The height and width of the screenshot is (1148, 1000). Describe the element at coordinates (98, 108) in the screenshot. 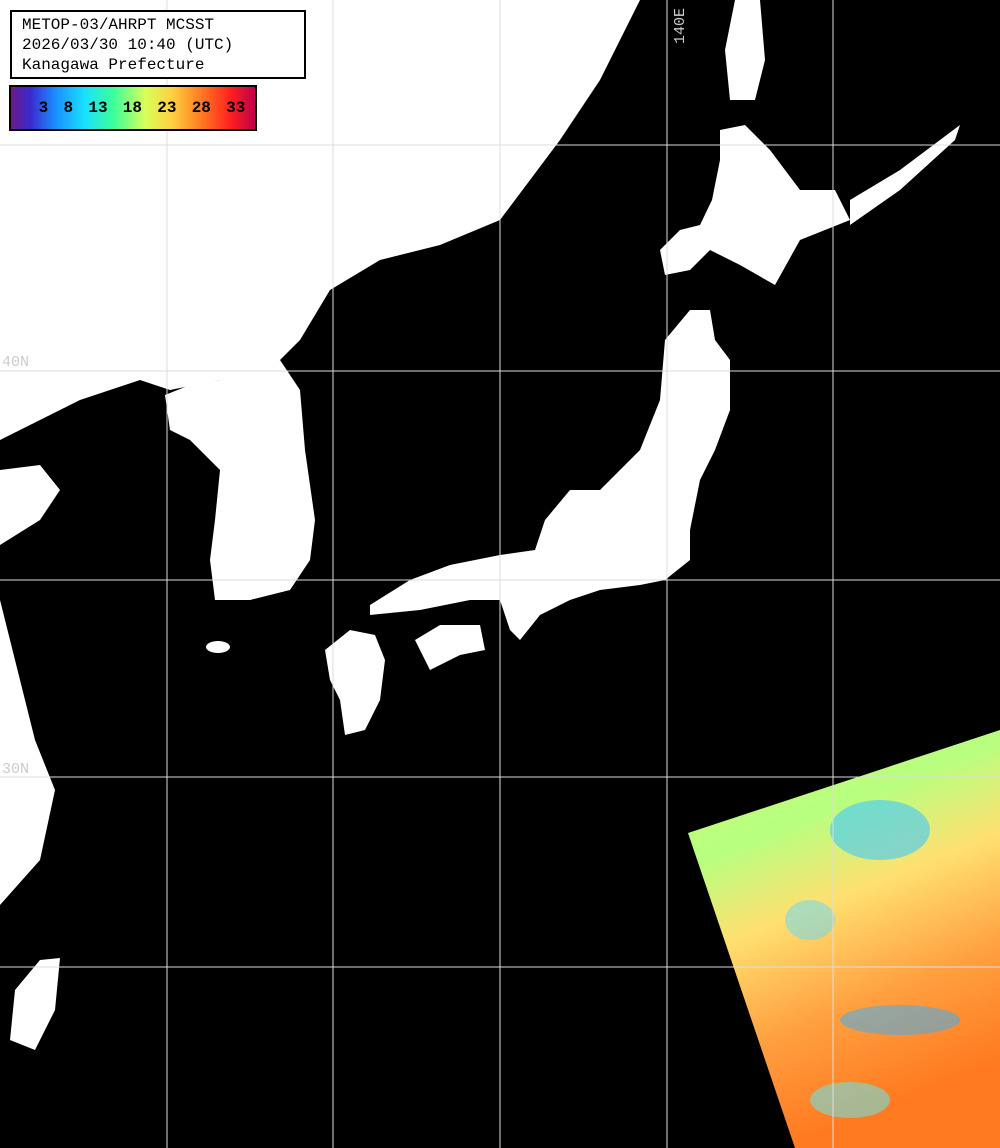

I see `legend-tick-label: 13` at that location.